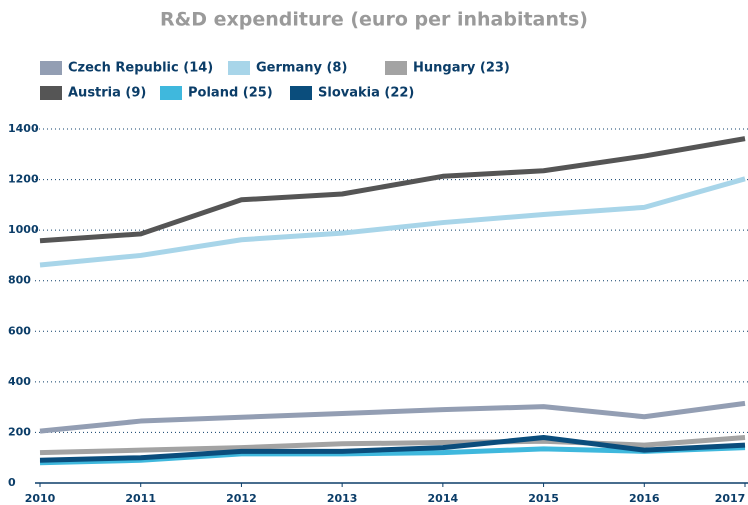 The width and height of the screenshot is (748, 505). Describe the element at coordinates (23, 128) in the screenshot. I see `y-tick-label: 1400` at that location.